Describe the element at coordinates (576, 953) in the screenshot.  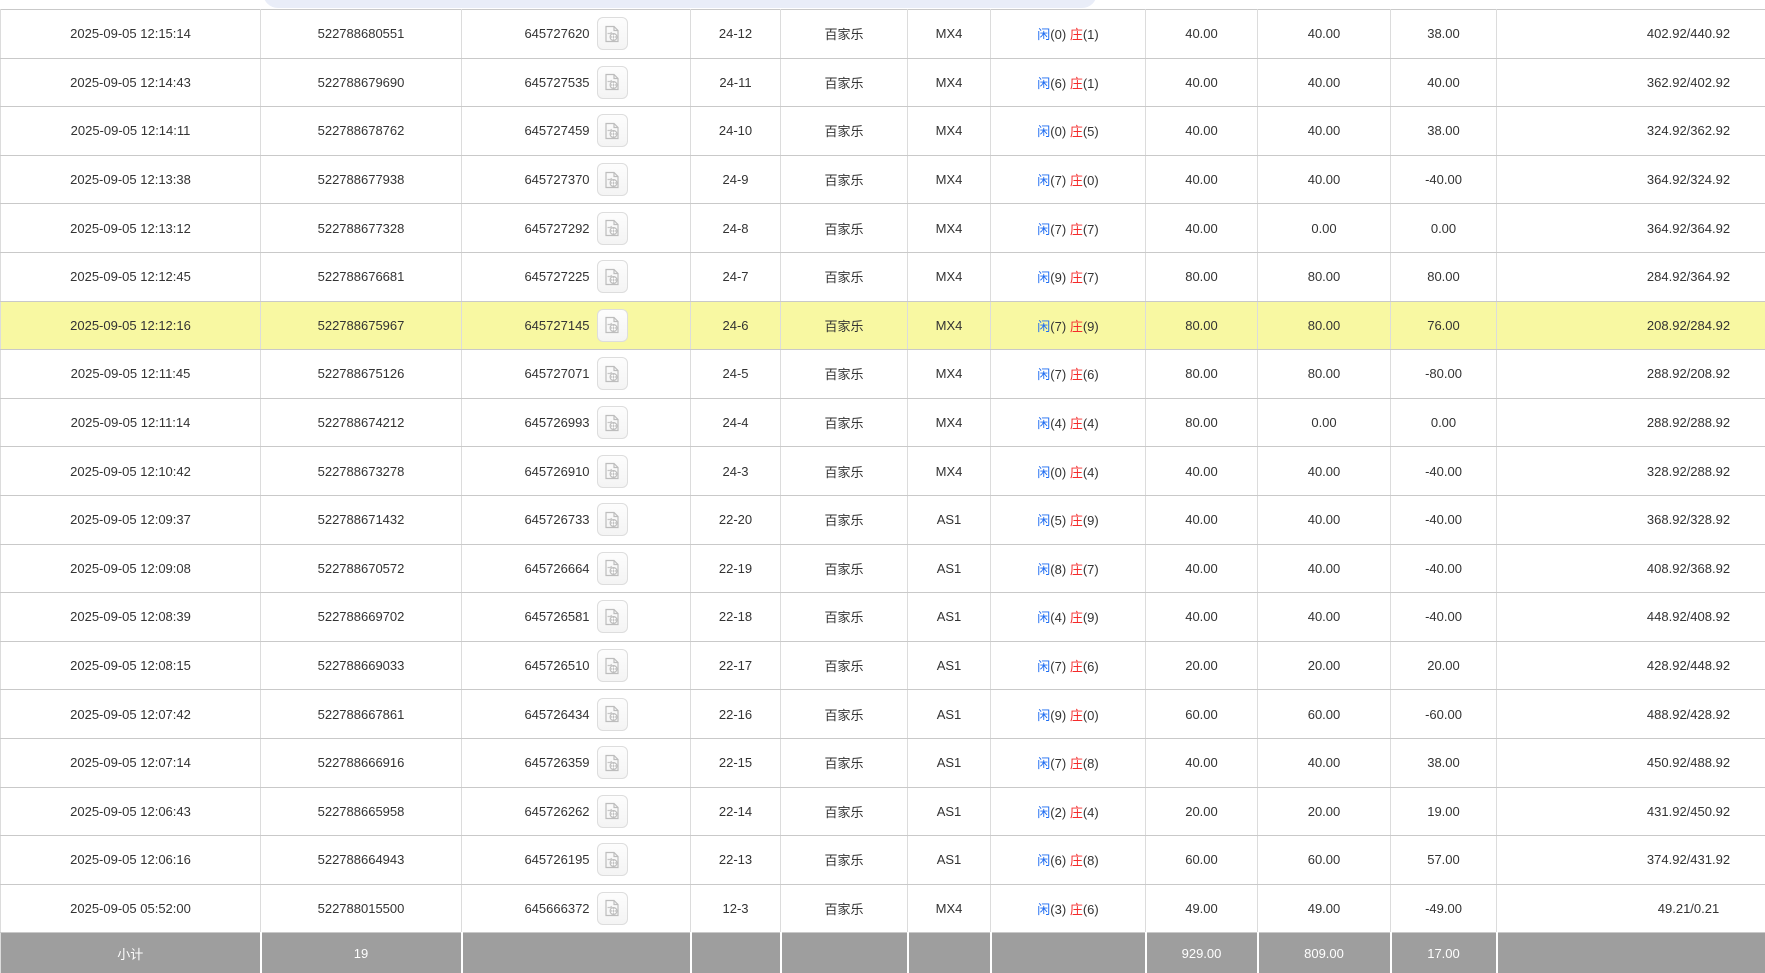
I see `subtotal-empty-cell` at that location.